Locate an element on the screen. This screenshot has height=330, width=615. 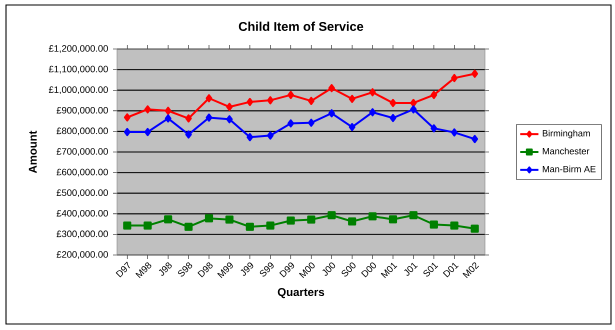
legend-label: Manchester is located at coordinates (566, 151).